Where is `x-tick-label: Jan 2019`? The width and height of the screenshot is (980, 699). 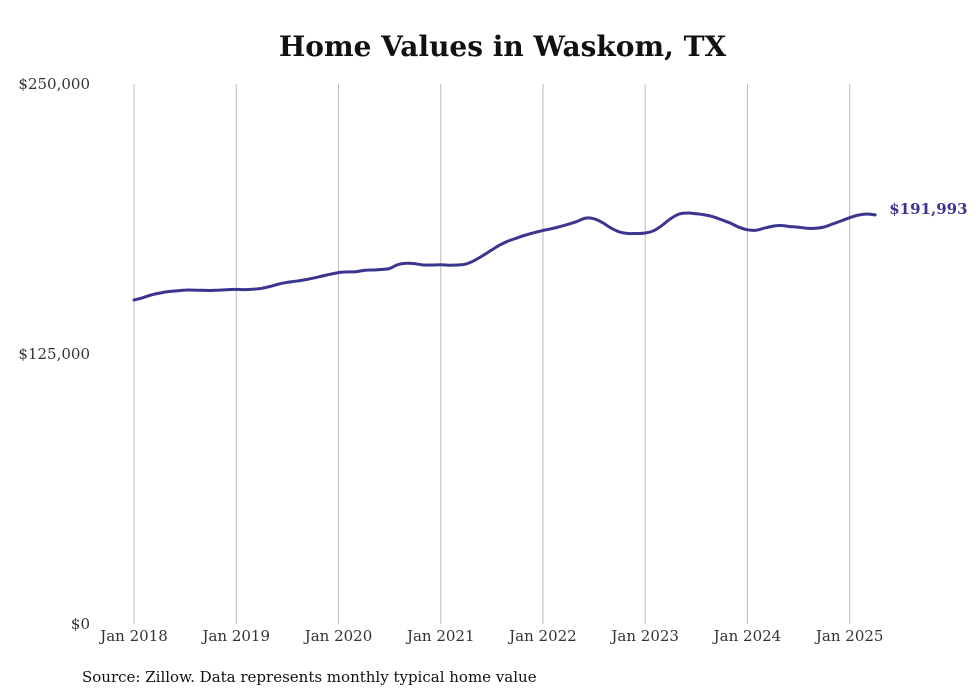
x-tick-label: Jan 2019 is located at coordinates (235, 636).